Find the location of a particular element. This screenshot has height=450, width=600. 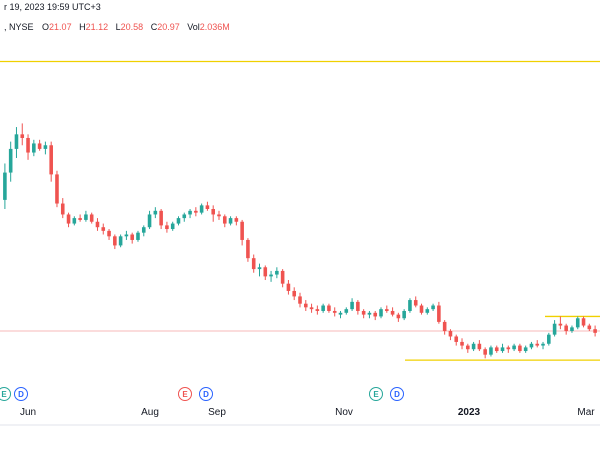

open-value: 21.07 is located at coordinates (60, 27).